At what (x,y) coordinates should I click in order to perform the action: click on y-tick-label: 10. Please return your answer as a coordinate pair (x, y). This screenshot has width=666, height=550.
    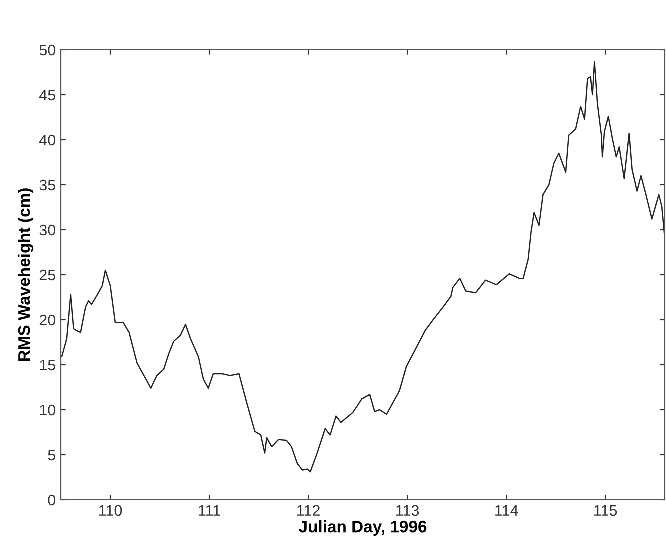
    Looking at the image, I should click on (48, 410).